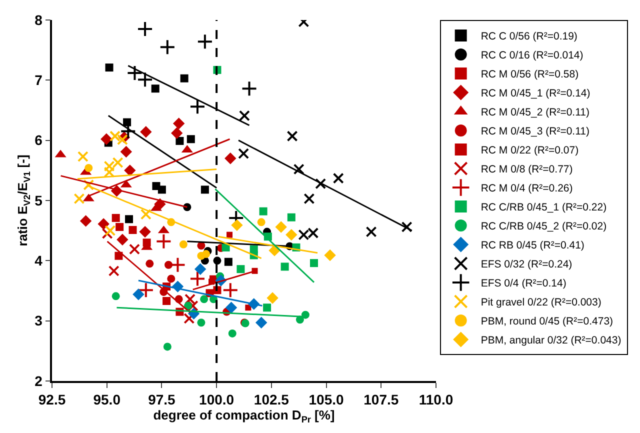 This screenshot has height=433, width=640. What do you see at coordinates (436, 400) in the screenshot?
I see `x-tick-label: 110.0` at bounding box center [436, 400].